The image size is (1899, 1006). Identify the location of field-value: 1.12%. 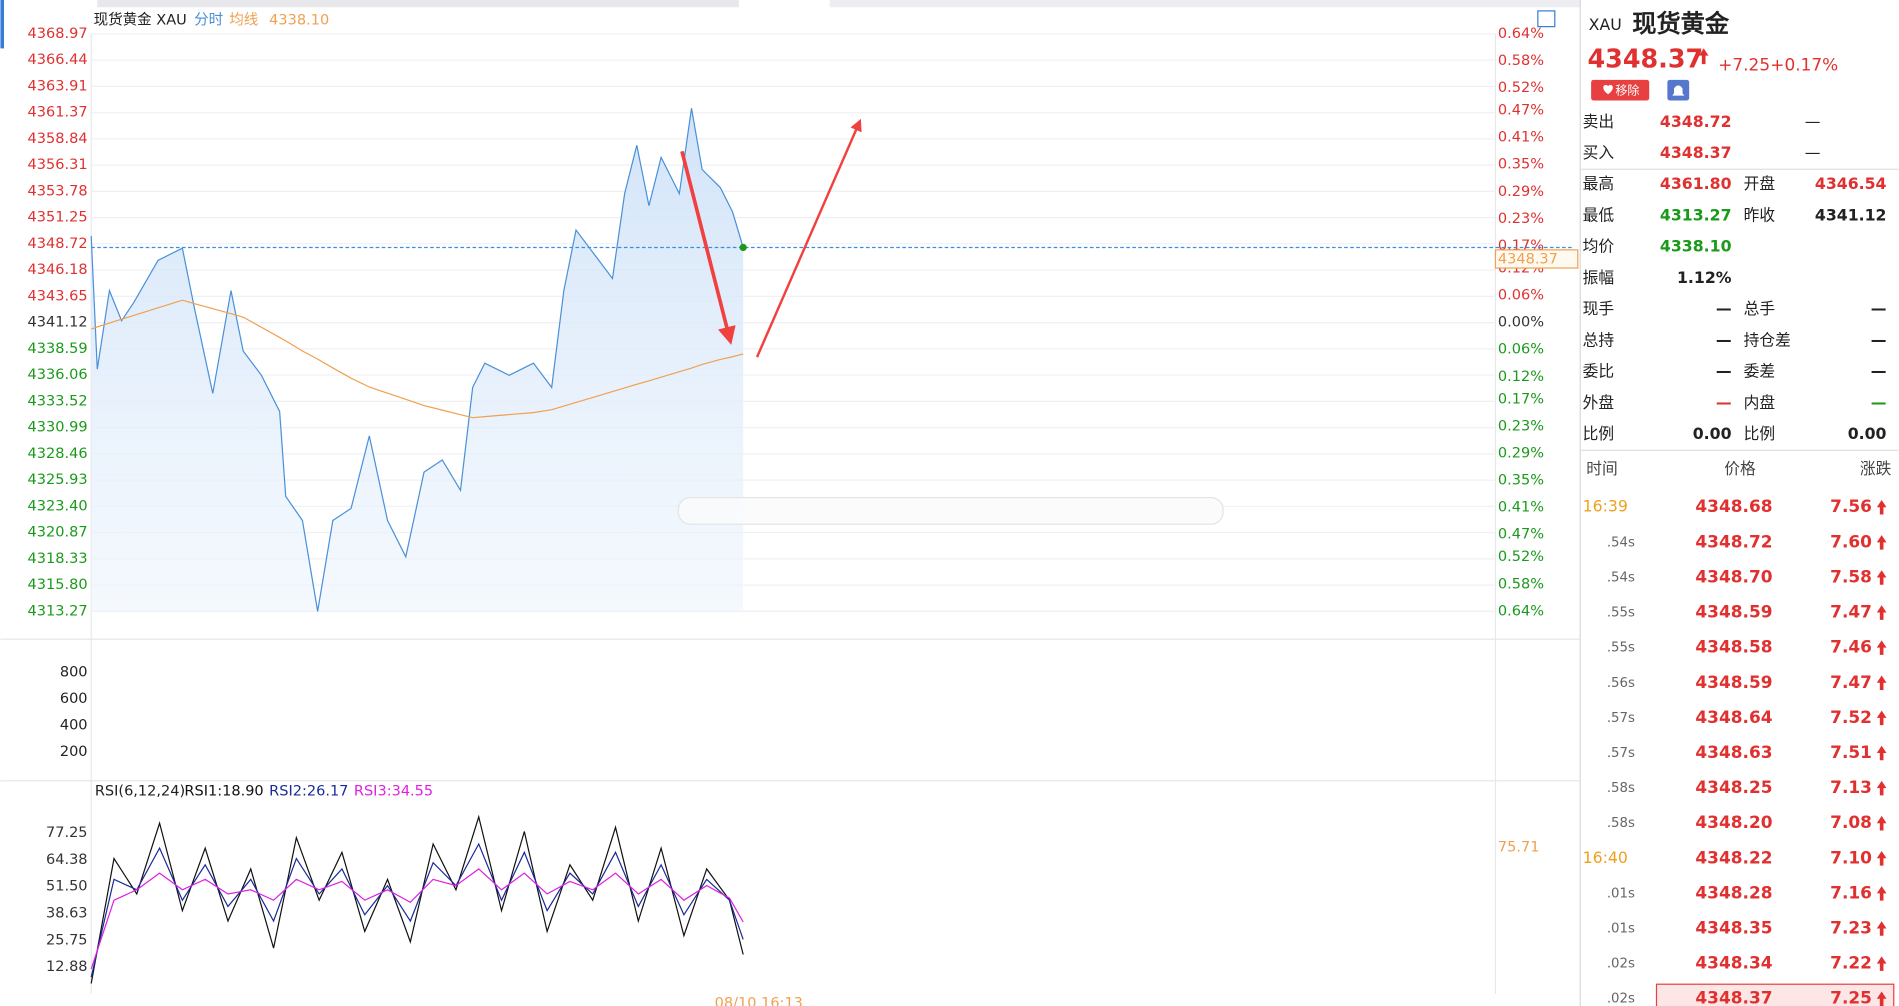
(1704, 277).